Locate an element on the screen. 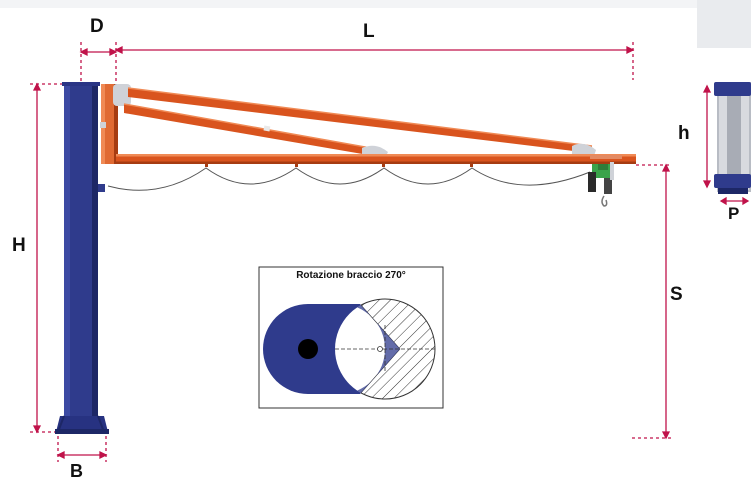 The height and width of the screenshot is (481, 751). column-edge is located at coordinates (95, 255).